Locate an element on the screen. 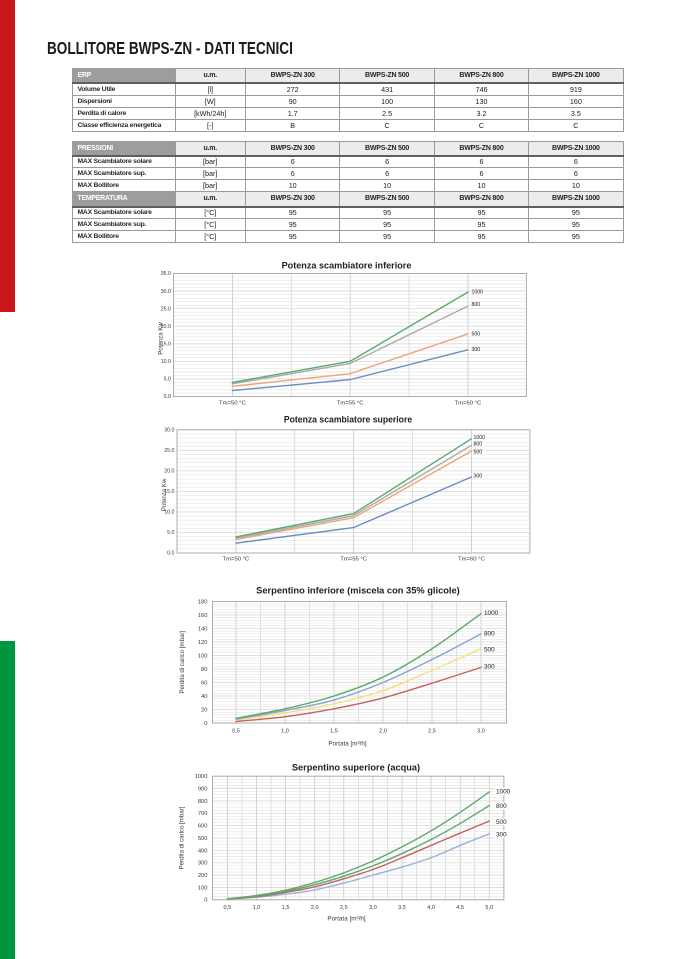 The width and height of the screenshot is (678, 959). svg-text: 200 is located at coordinates (203, 876).